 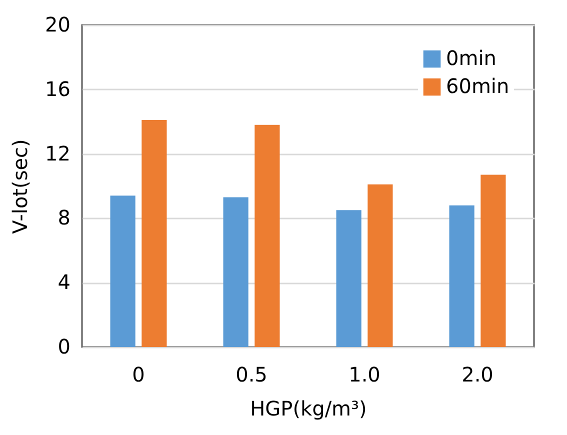 I want to click on x-tick-label: 1.0, so click(x=364, y=374).